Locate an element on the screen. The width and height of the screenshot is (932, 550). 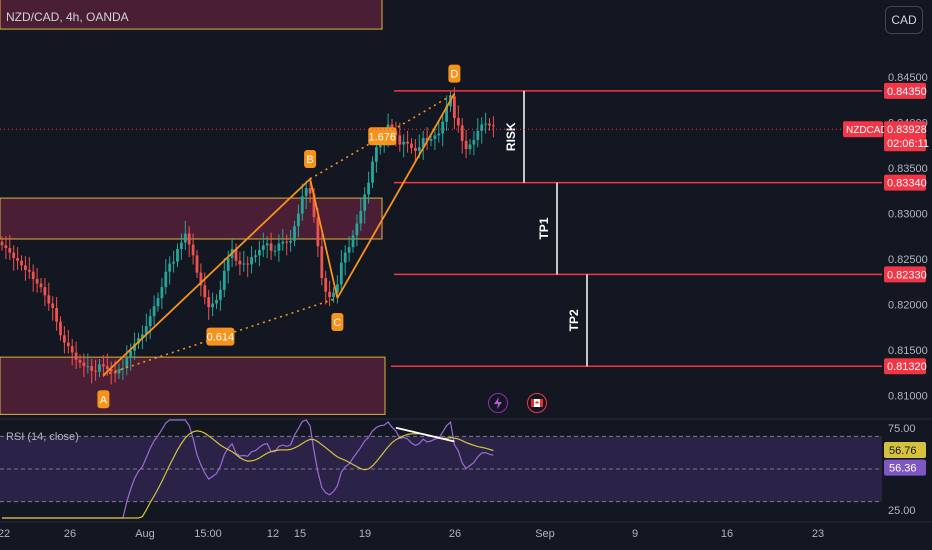
symbol-title: NZD/CAD, 4h, OANDA is located at coordinates (67, 17).